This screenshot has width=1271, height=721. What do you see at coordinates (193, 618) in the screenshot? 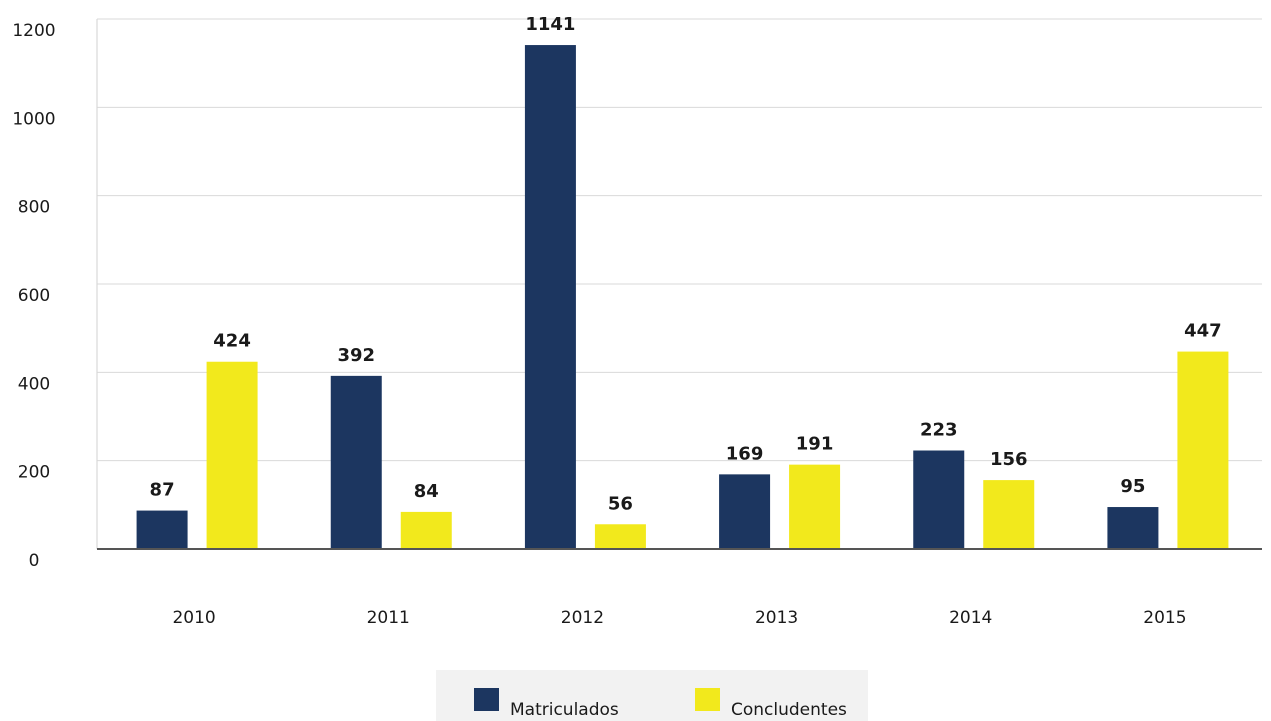
I see `x-tick-label: 2010` at bounding box center [193, 618].